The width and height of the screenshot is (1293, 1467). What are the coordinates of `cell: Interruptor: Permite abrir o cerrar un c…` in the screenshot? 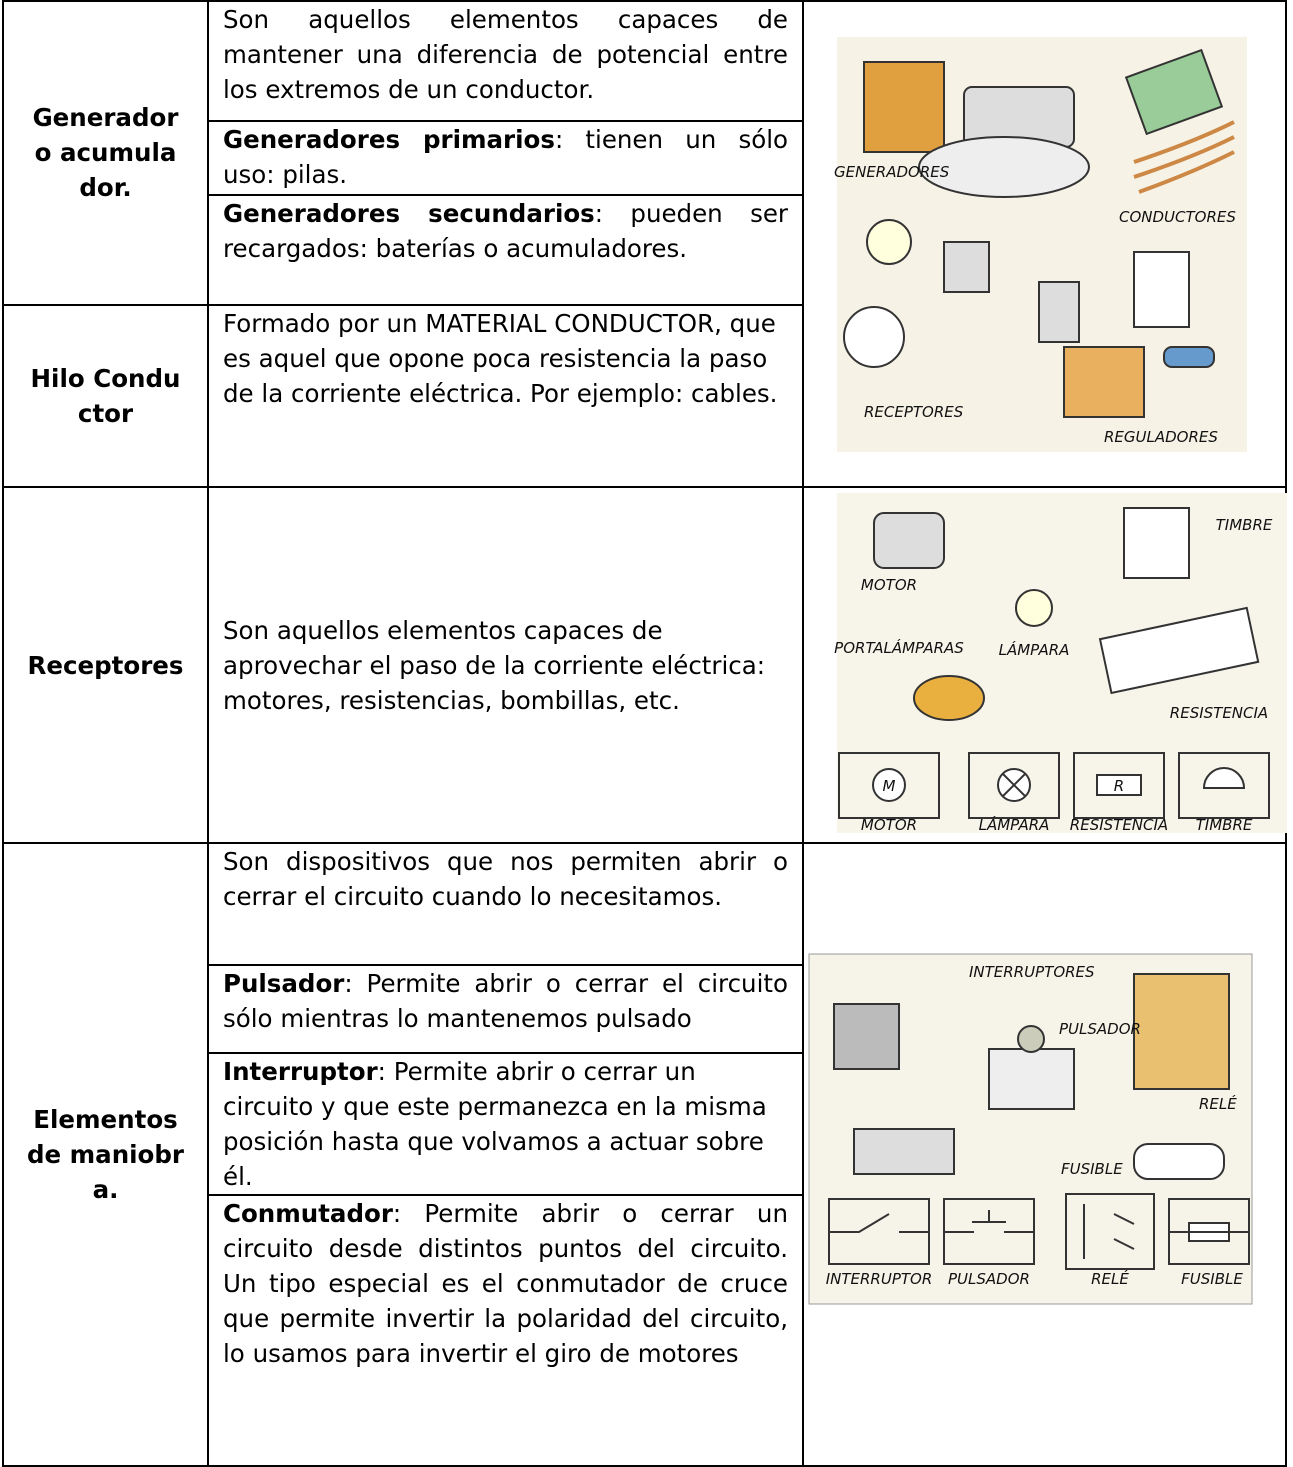 It's located at (505, 1124).